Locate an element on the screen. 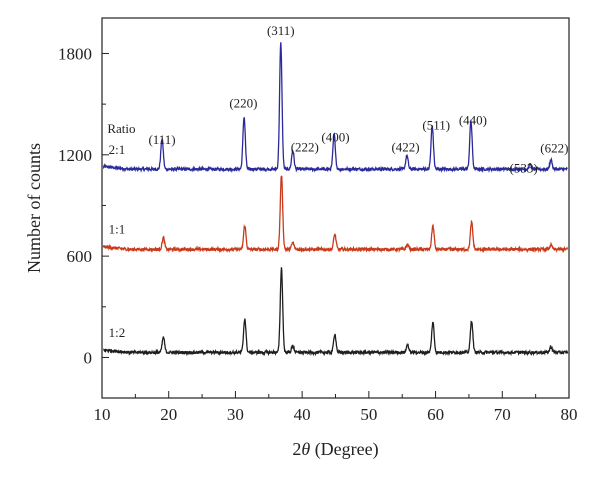  peak-annotation: (622) is located at coordinates (554, 147).